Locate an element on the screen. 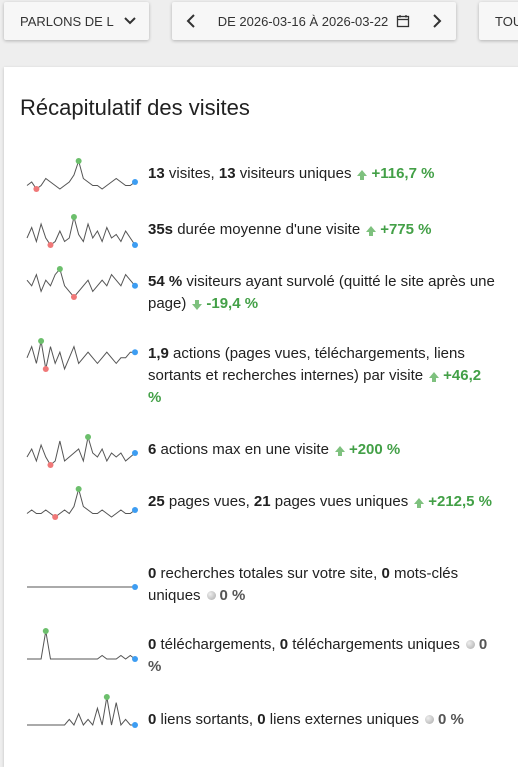  calendar-icon is located at coordinates (403, 21).